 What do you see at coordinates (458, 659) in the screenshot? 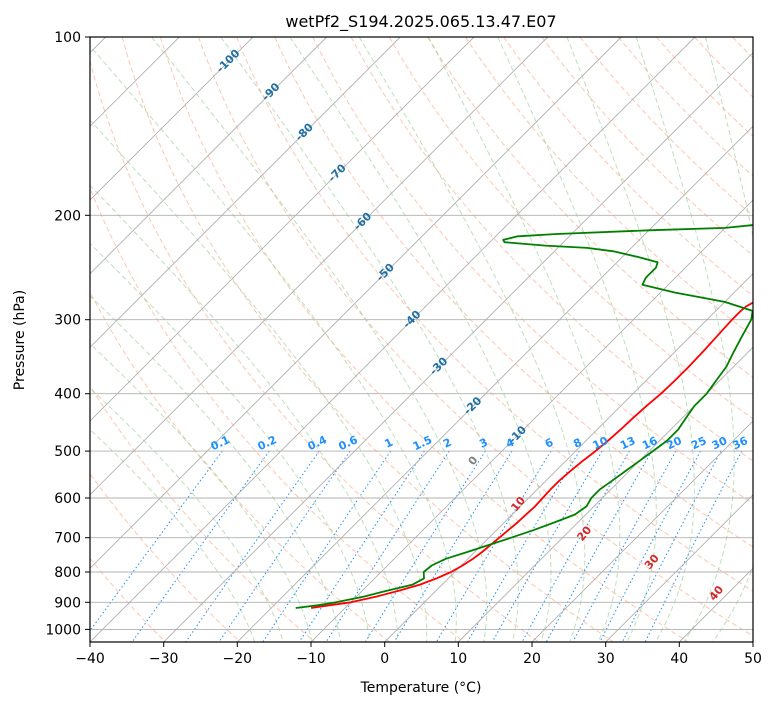
I see `x-tick-label: 10` at bounding box center [458, 659].